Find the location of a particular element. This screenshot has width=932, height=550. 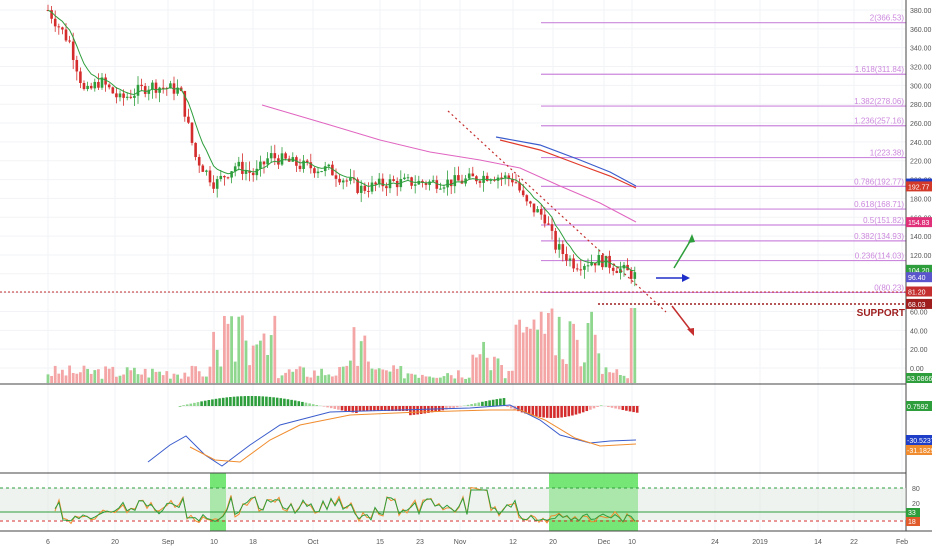

fib-label: 0.786(192.77) is located at coordinates (879, 181).